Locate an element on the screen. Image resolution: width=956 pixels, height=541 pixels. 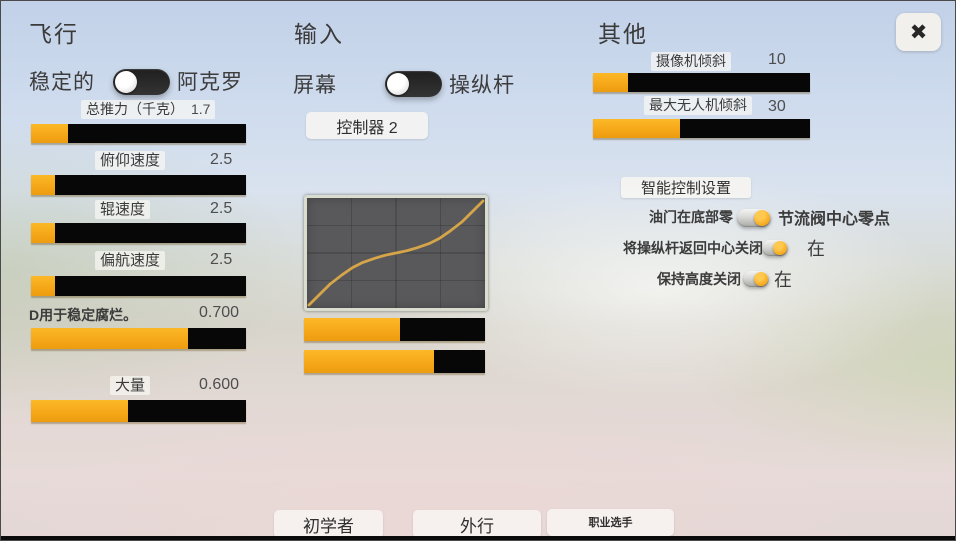
input-section-title: 输入 is located at coordinates (319, 34).